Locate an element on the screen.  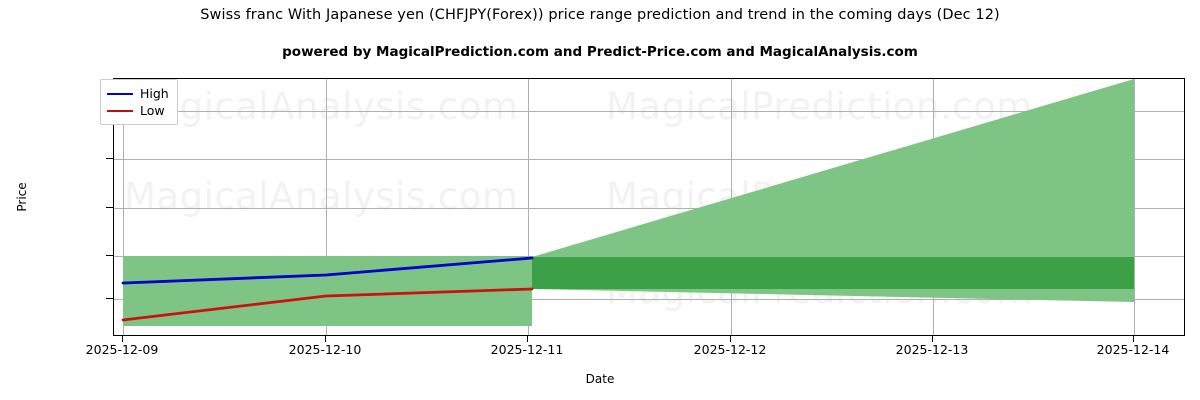
legend-label-high: High is located at coordinates (154, 93).